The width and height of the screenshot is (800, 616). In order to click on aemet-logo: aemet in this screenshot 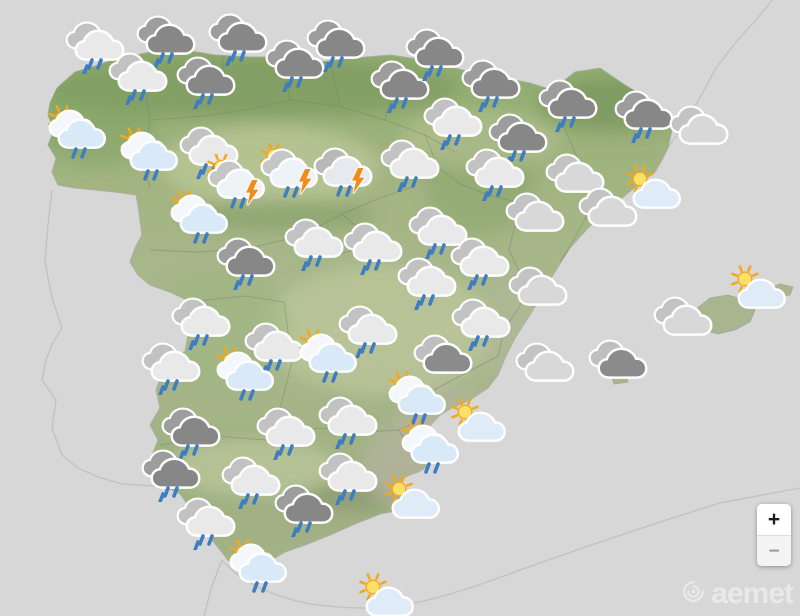, I will do `click(737, 594)`.